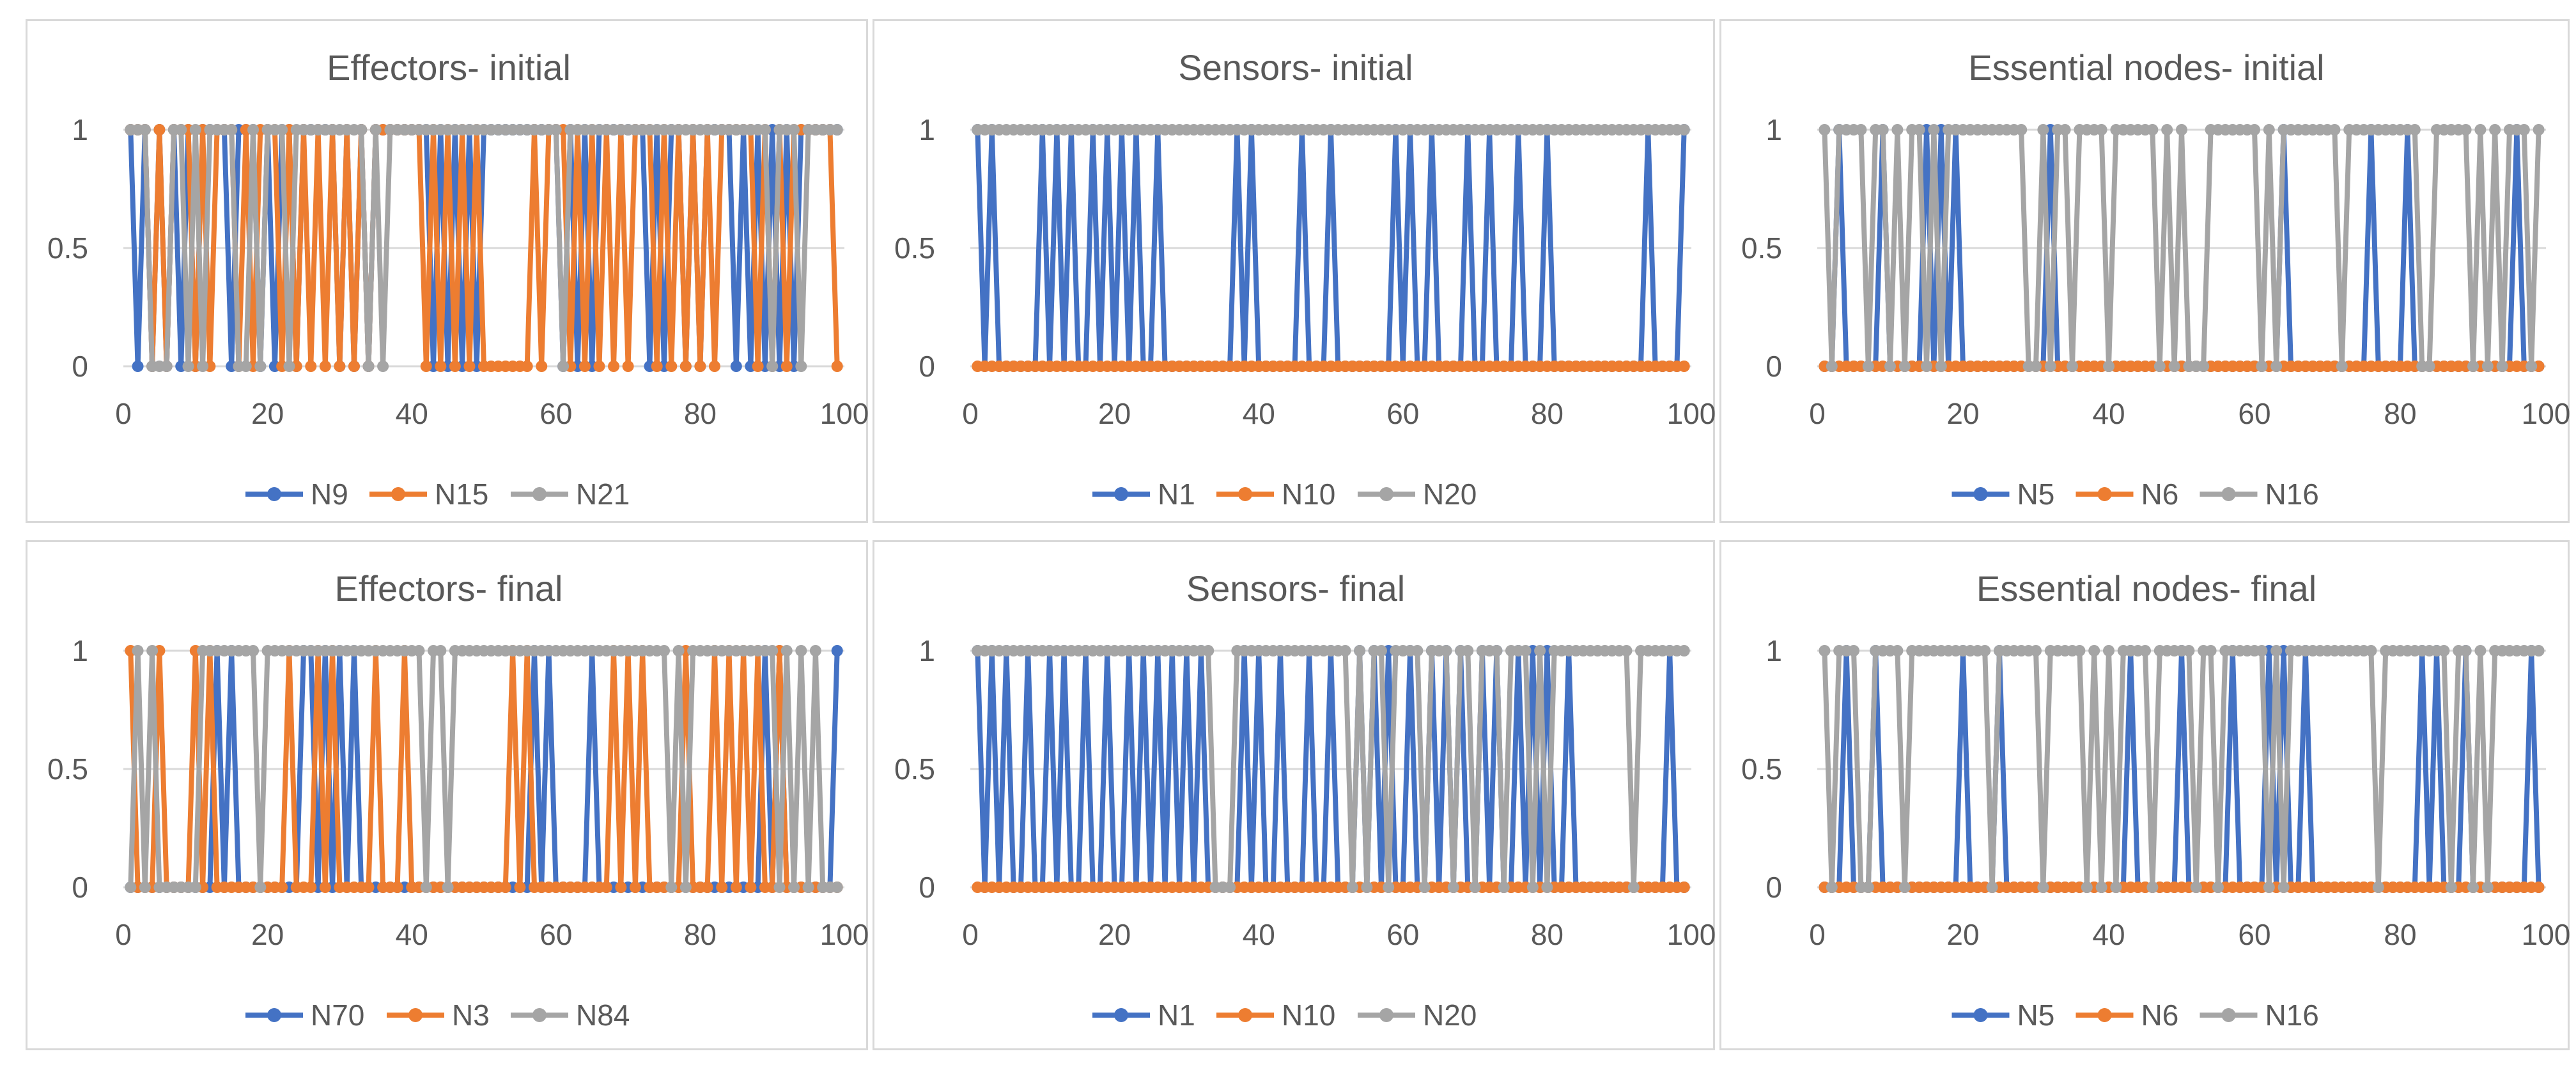 The width and height of the screenshot is (2576, 1072). What do you see at coordinates (2292, 494) in the screenshot?
I see `legend-label: N16` at bounding box center [2292, 494].